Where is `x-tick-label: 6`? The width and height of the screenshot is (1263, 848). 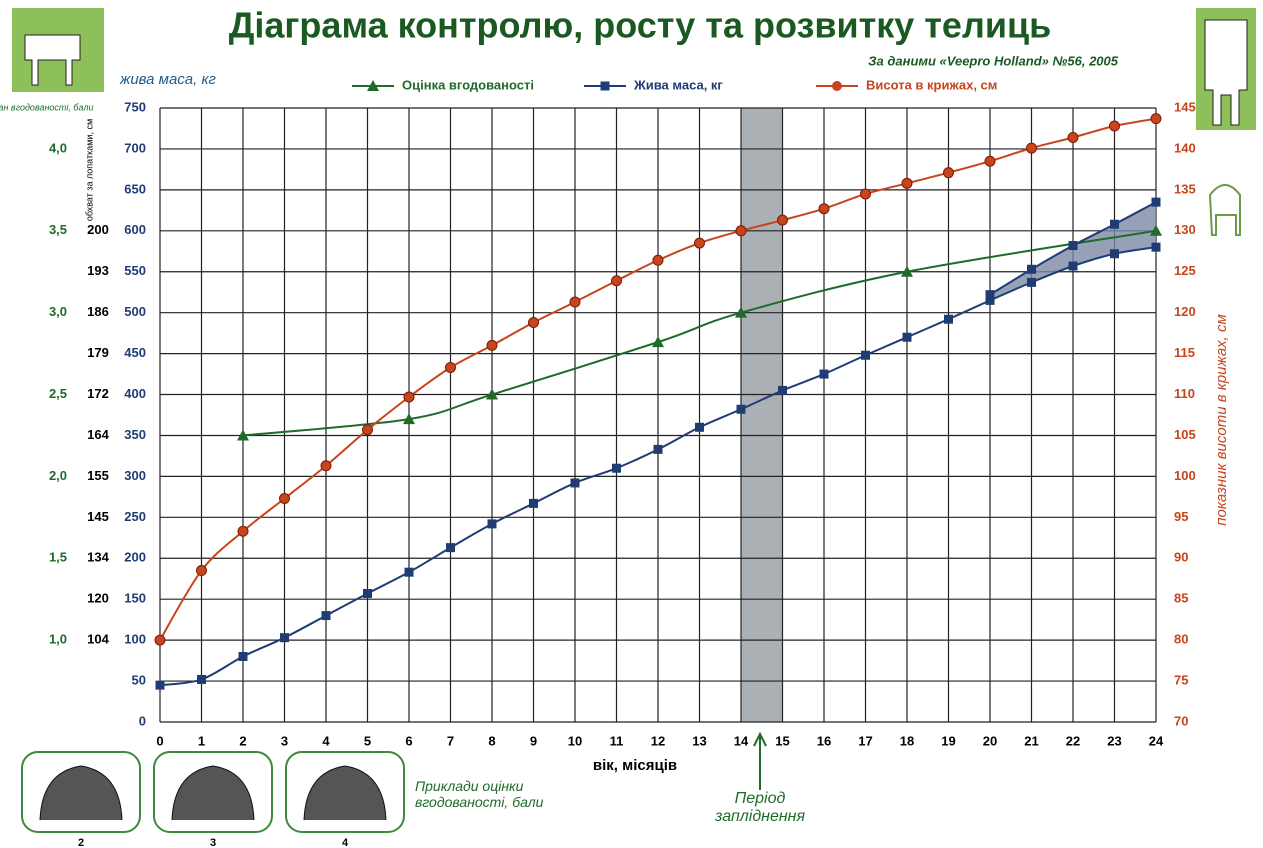 x-tick-label: 6 is located at coordinates (408, 740).